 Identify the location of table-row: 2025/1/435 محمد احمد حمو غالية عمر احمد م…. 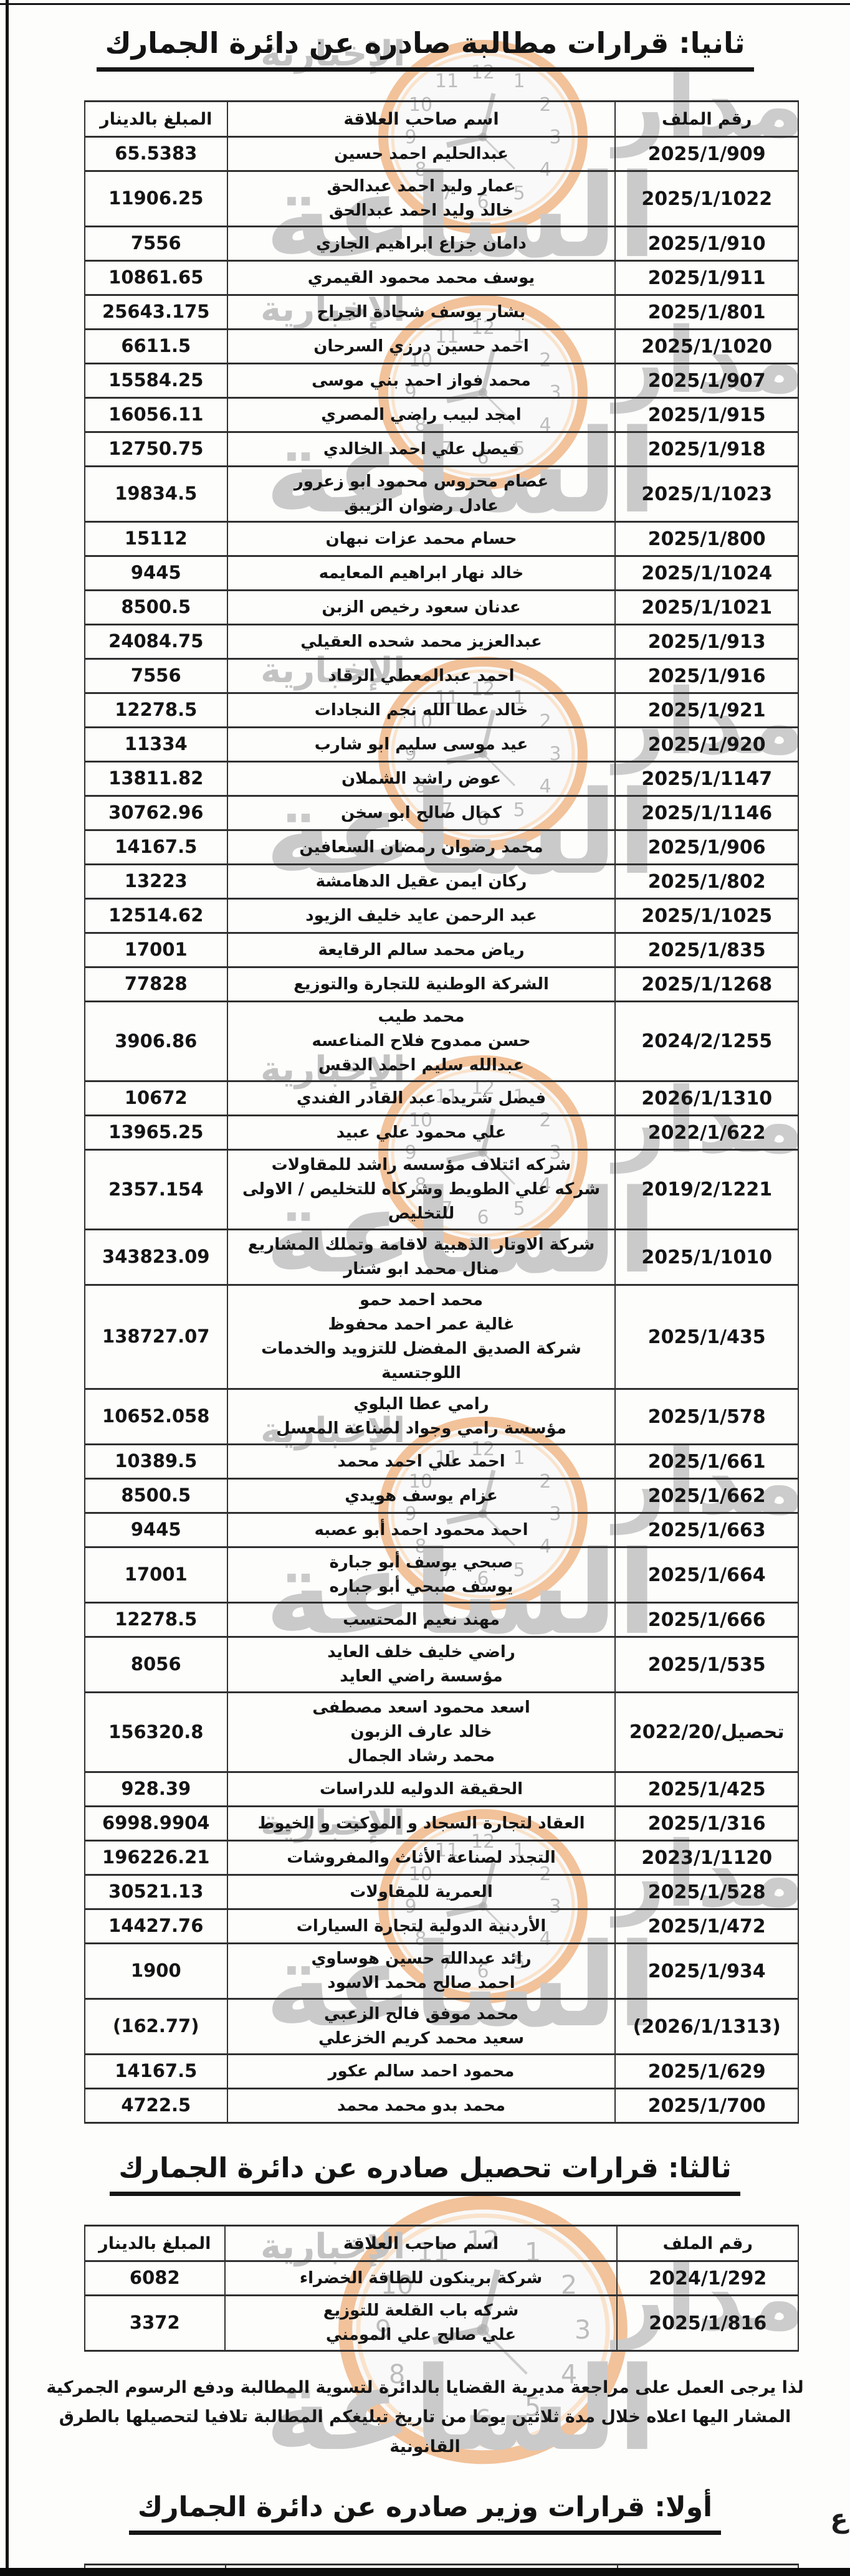
(441, 1337).